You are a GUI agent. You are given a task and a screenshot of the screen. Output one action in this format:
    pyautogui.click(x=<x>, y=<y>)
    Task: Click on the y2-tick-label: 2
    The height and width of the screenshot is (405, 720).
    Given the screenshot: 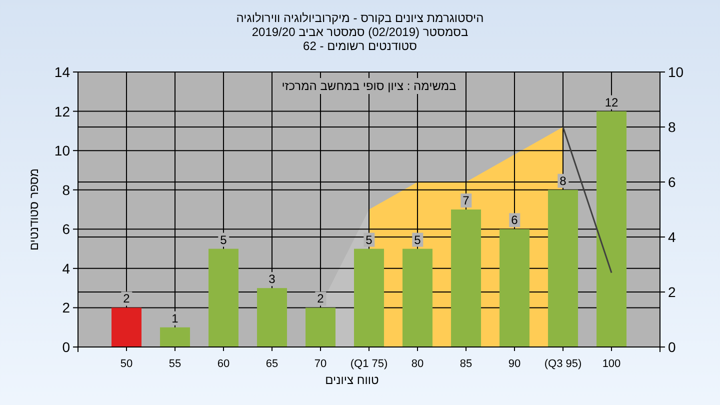 What is the action you would take?
    pyautogui.click(x=672, y=292)
    